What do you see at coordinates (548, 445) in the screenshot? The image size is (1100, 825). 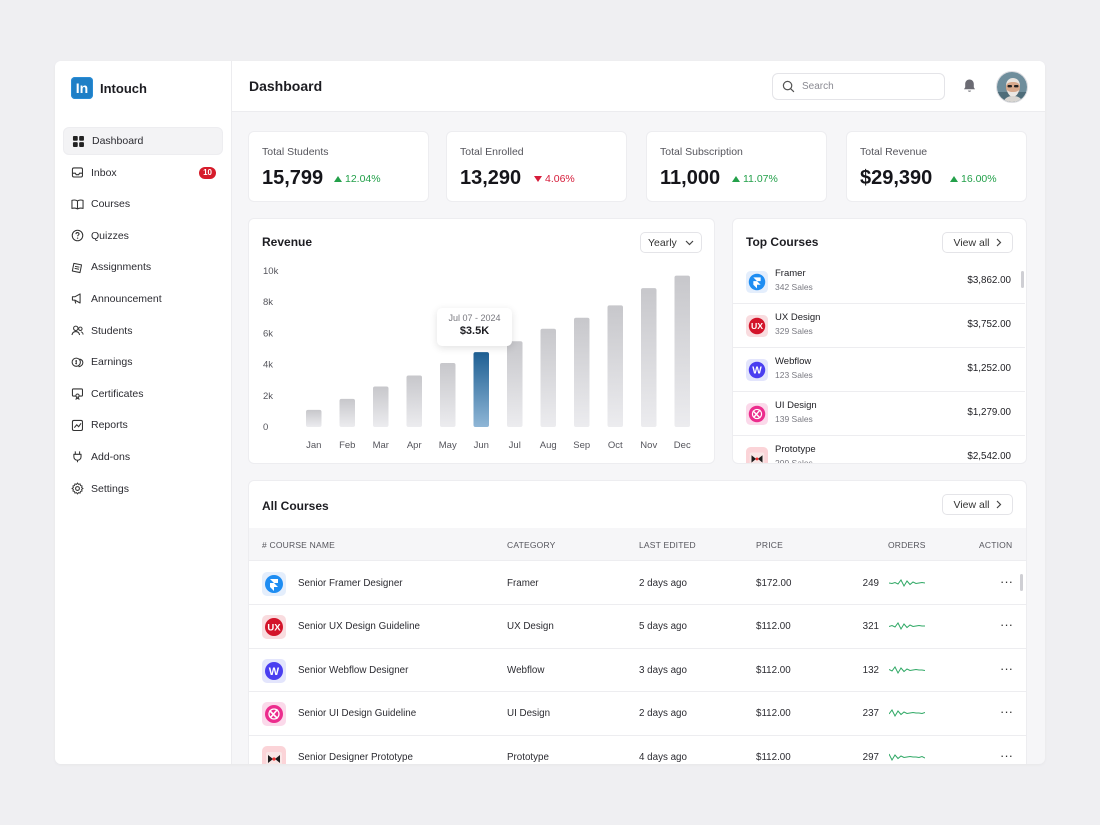 I see `x-tick-label: Aug` at bounding box center [548, 445].